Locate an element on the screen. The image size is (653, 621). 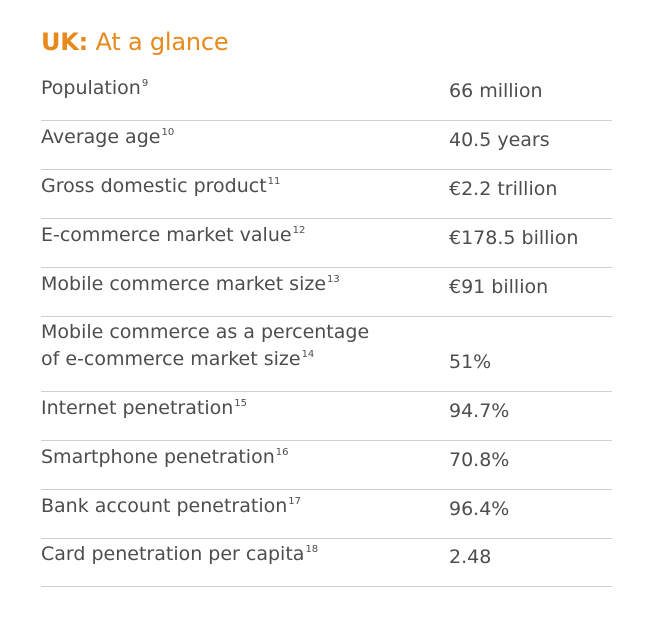
row-label: Internet penetration15 is located at coordinates (144, 408).